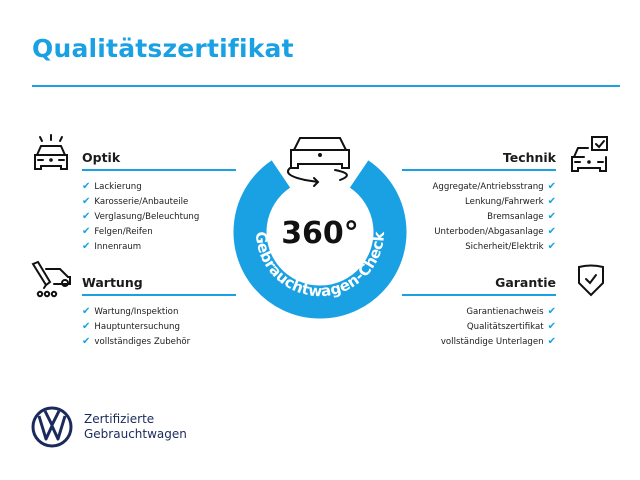 This screenshot has width=640, height=480. Describe the element at coordinates (504, 247) in the screenshot. I see `checklist-item-label: Sicherheit/Elektrik` at that location.